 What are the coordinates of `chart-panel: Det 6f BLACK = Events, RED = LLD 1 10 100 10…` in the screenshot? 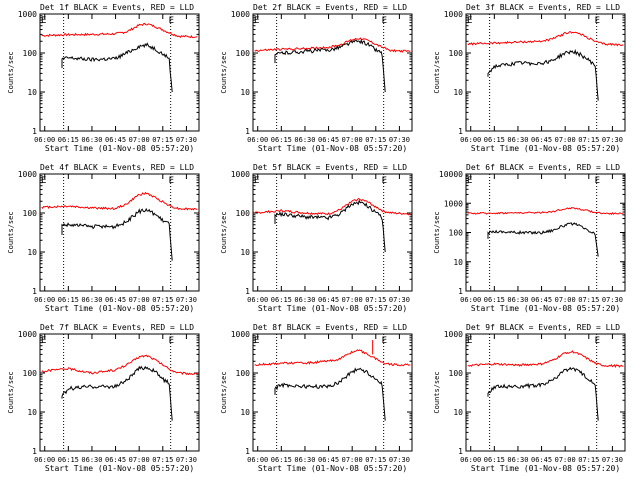 It's located at (529, 238).